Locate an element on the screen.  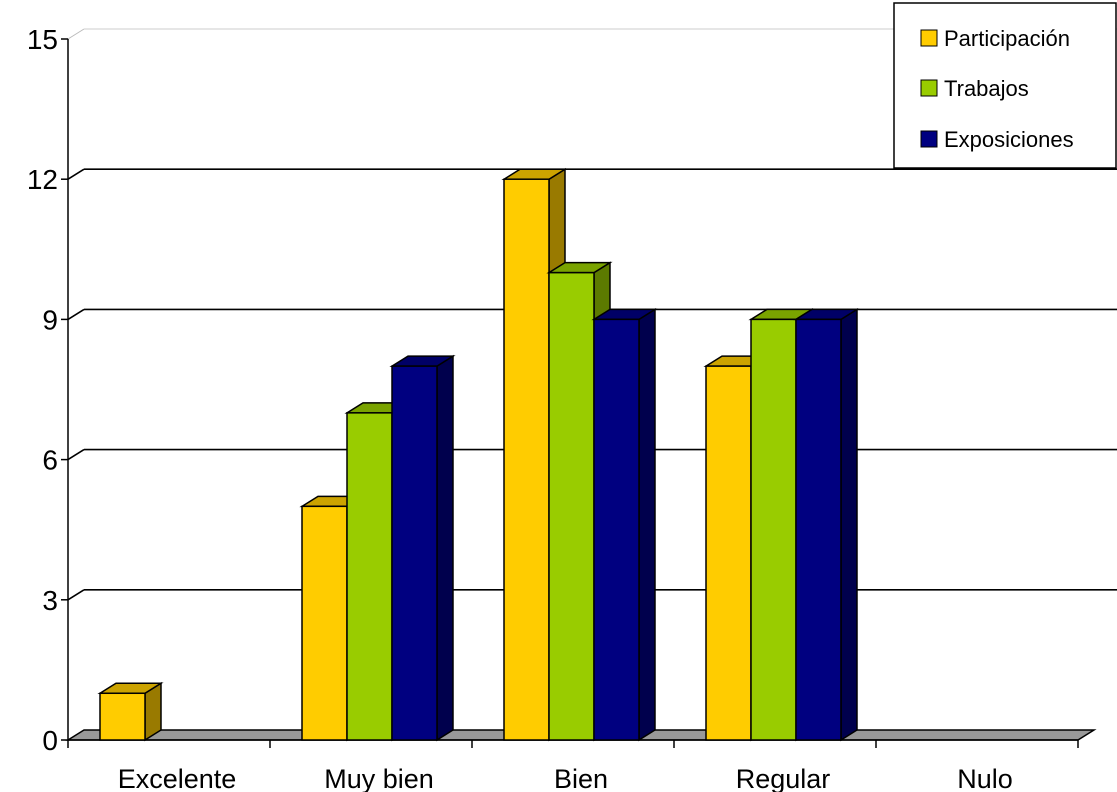
legend-swatch-exposiciones is located at coordinates (929, 139).